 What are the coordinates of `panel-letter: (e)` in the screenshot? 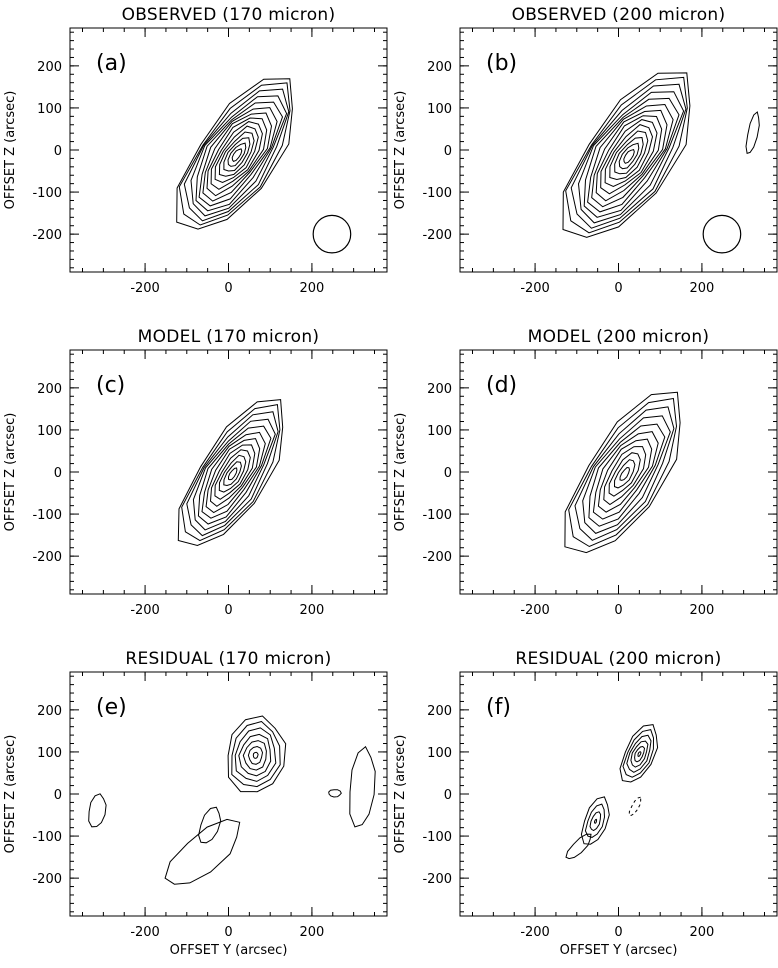 It's located at (111, 707).